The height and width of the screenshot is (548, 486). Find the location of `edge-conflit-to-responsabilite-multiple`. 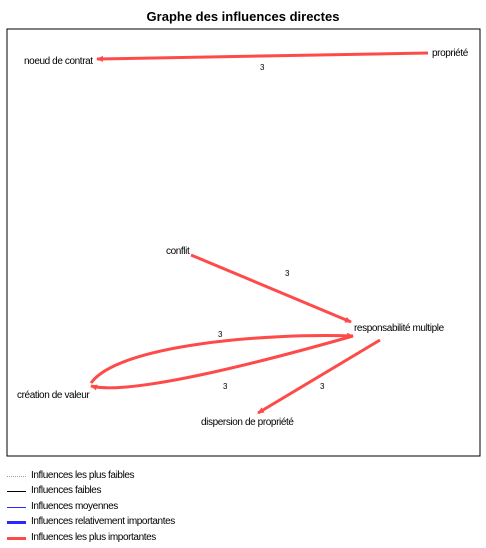

edge-conflit-to-responsabilite-multiple is located at coordinates (271, 288).